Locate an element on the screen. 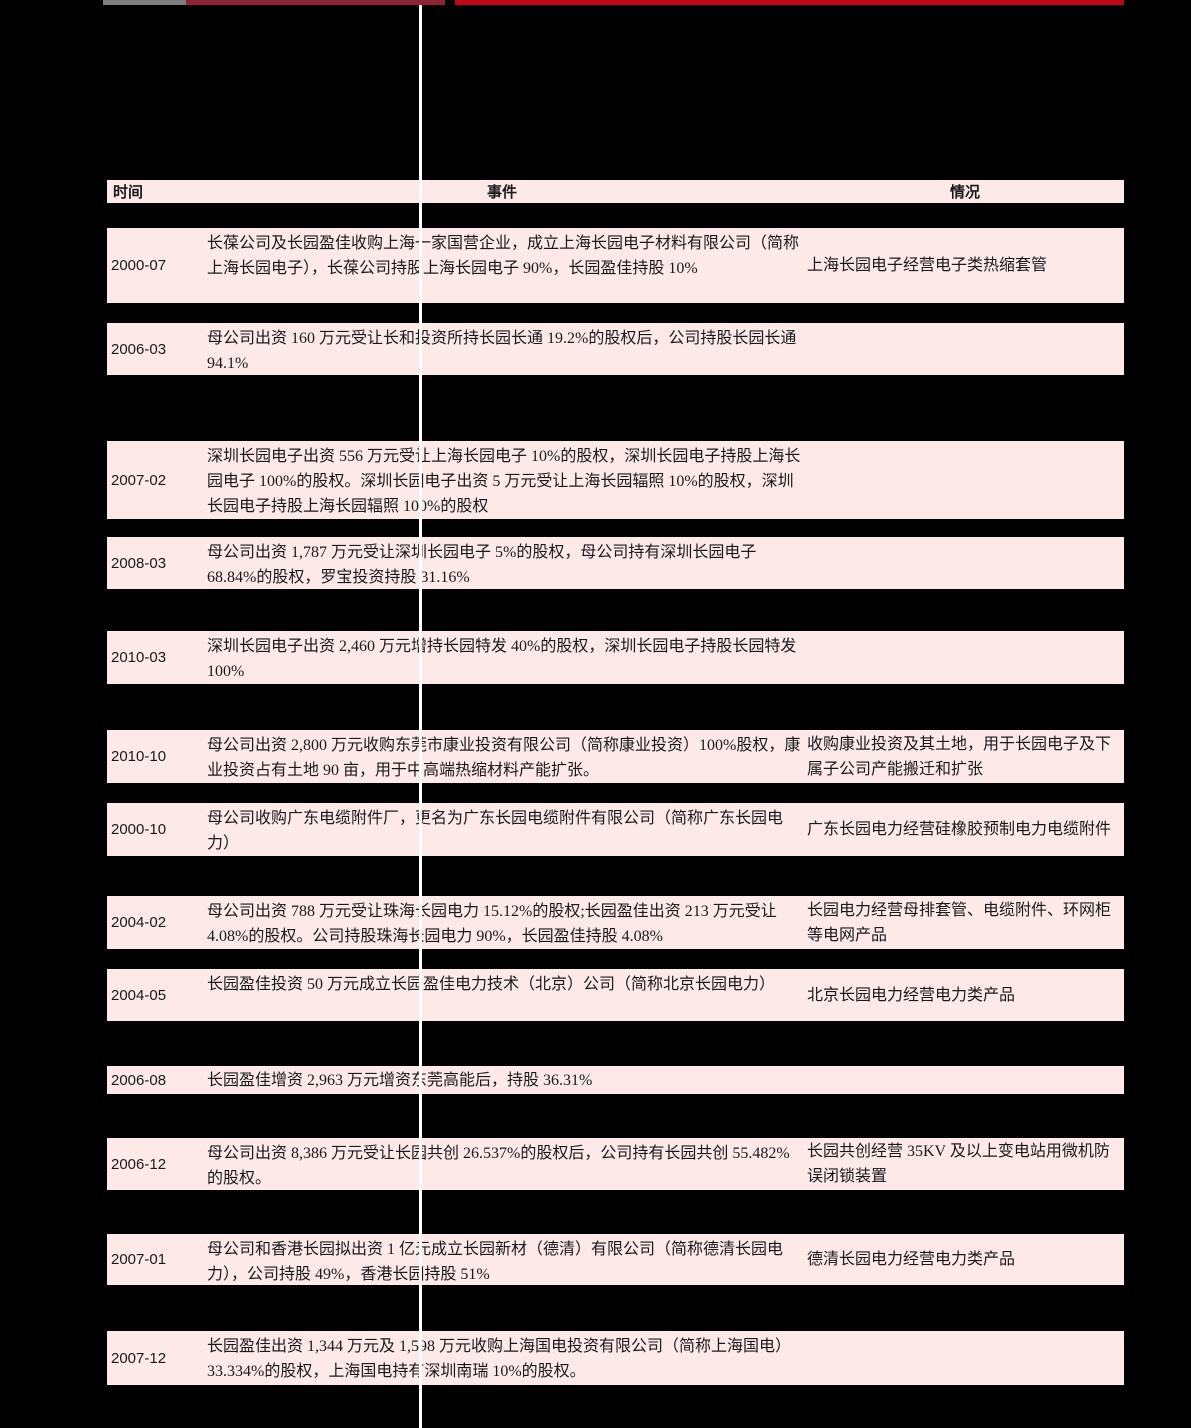  header-time: 时间 is located at coordinates (128, 193).